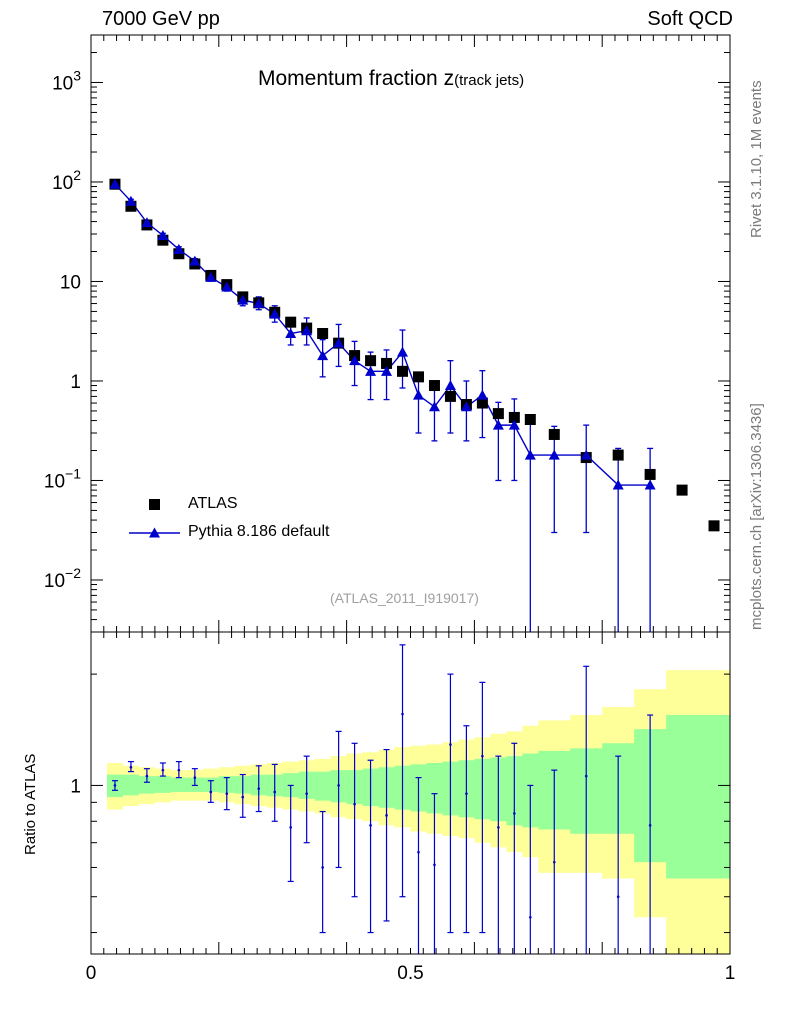  I want to click on header-category-label: Soft QCD, so click(690, 19).